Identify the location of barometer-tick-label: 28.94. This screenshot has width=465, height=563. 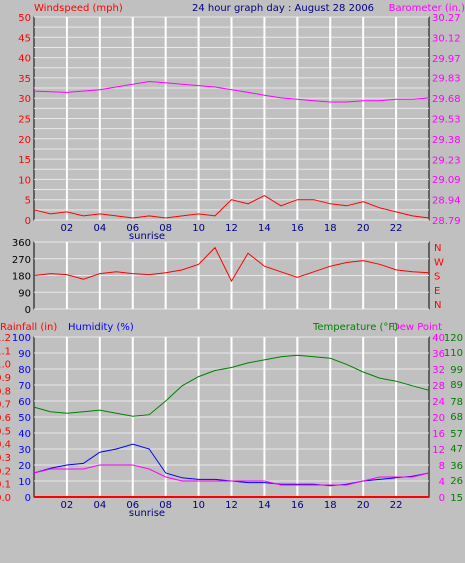
(446, 200).